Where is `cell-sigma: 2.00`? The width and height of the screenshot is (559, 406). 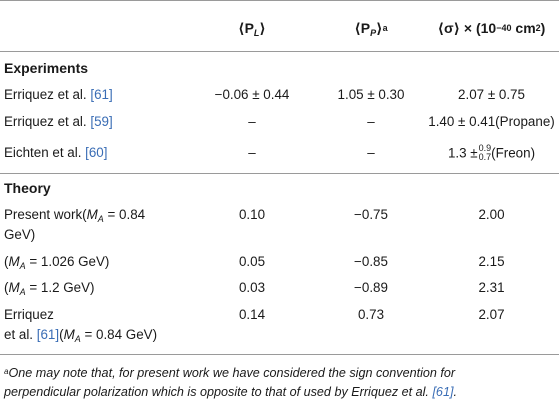 cell-sigma: 2.00 is located at coordinates (491, 214).